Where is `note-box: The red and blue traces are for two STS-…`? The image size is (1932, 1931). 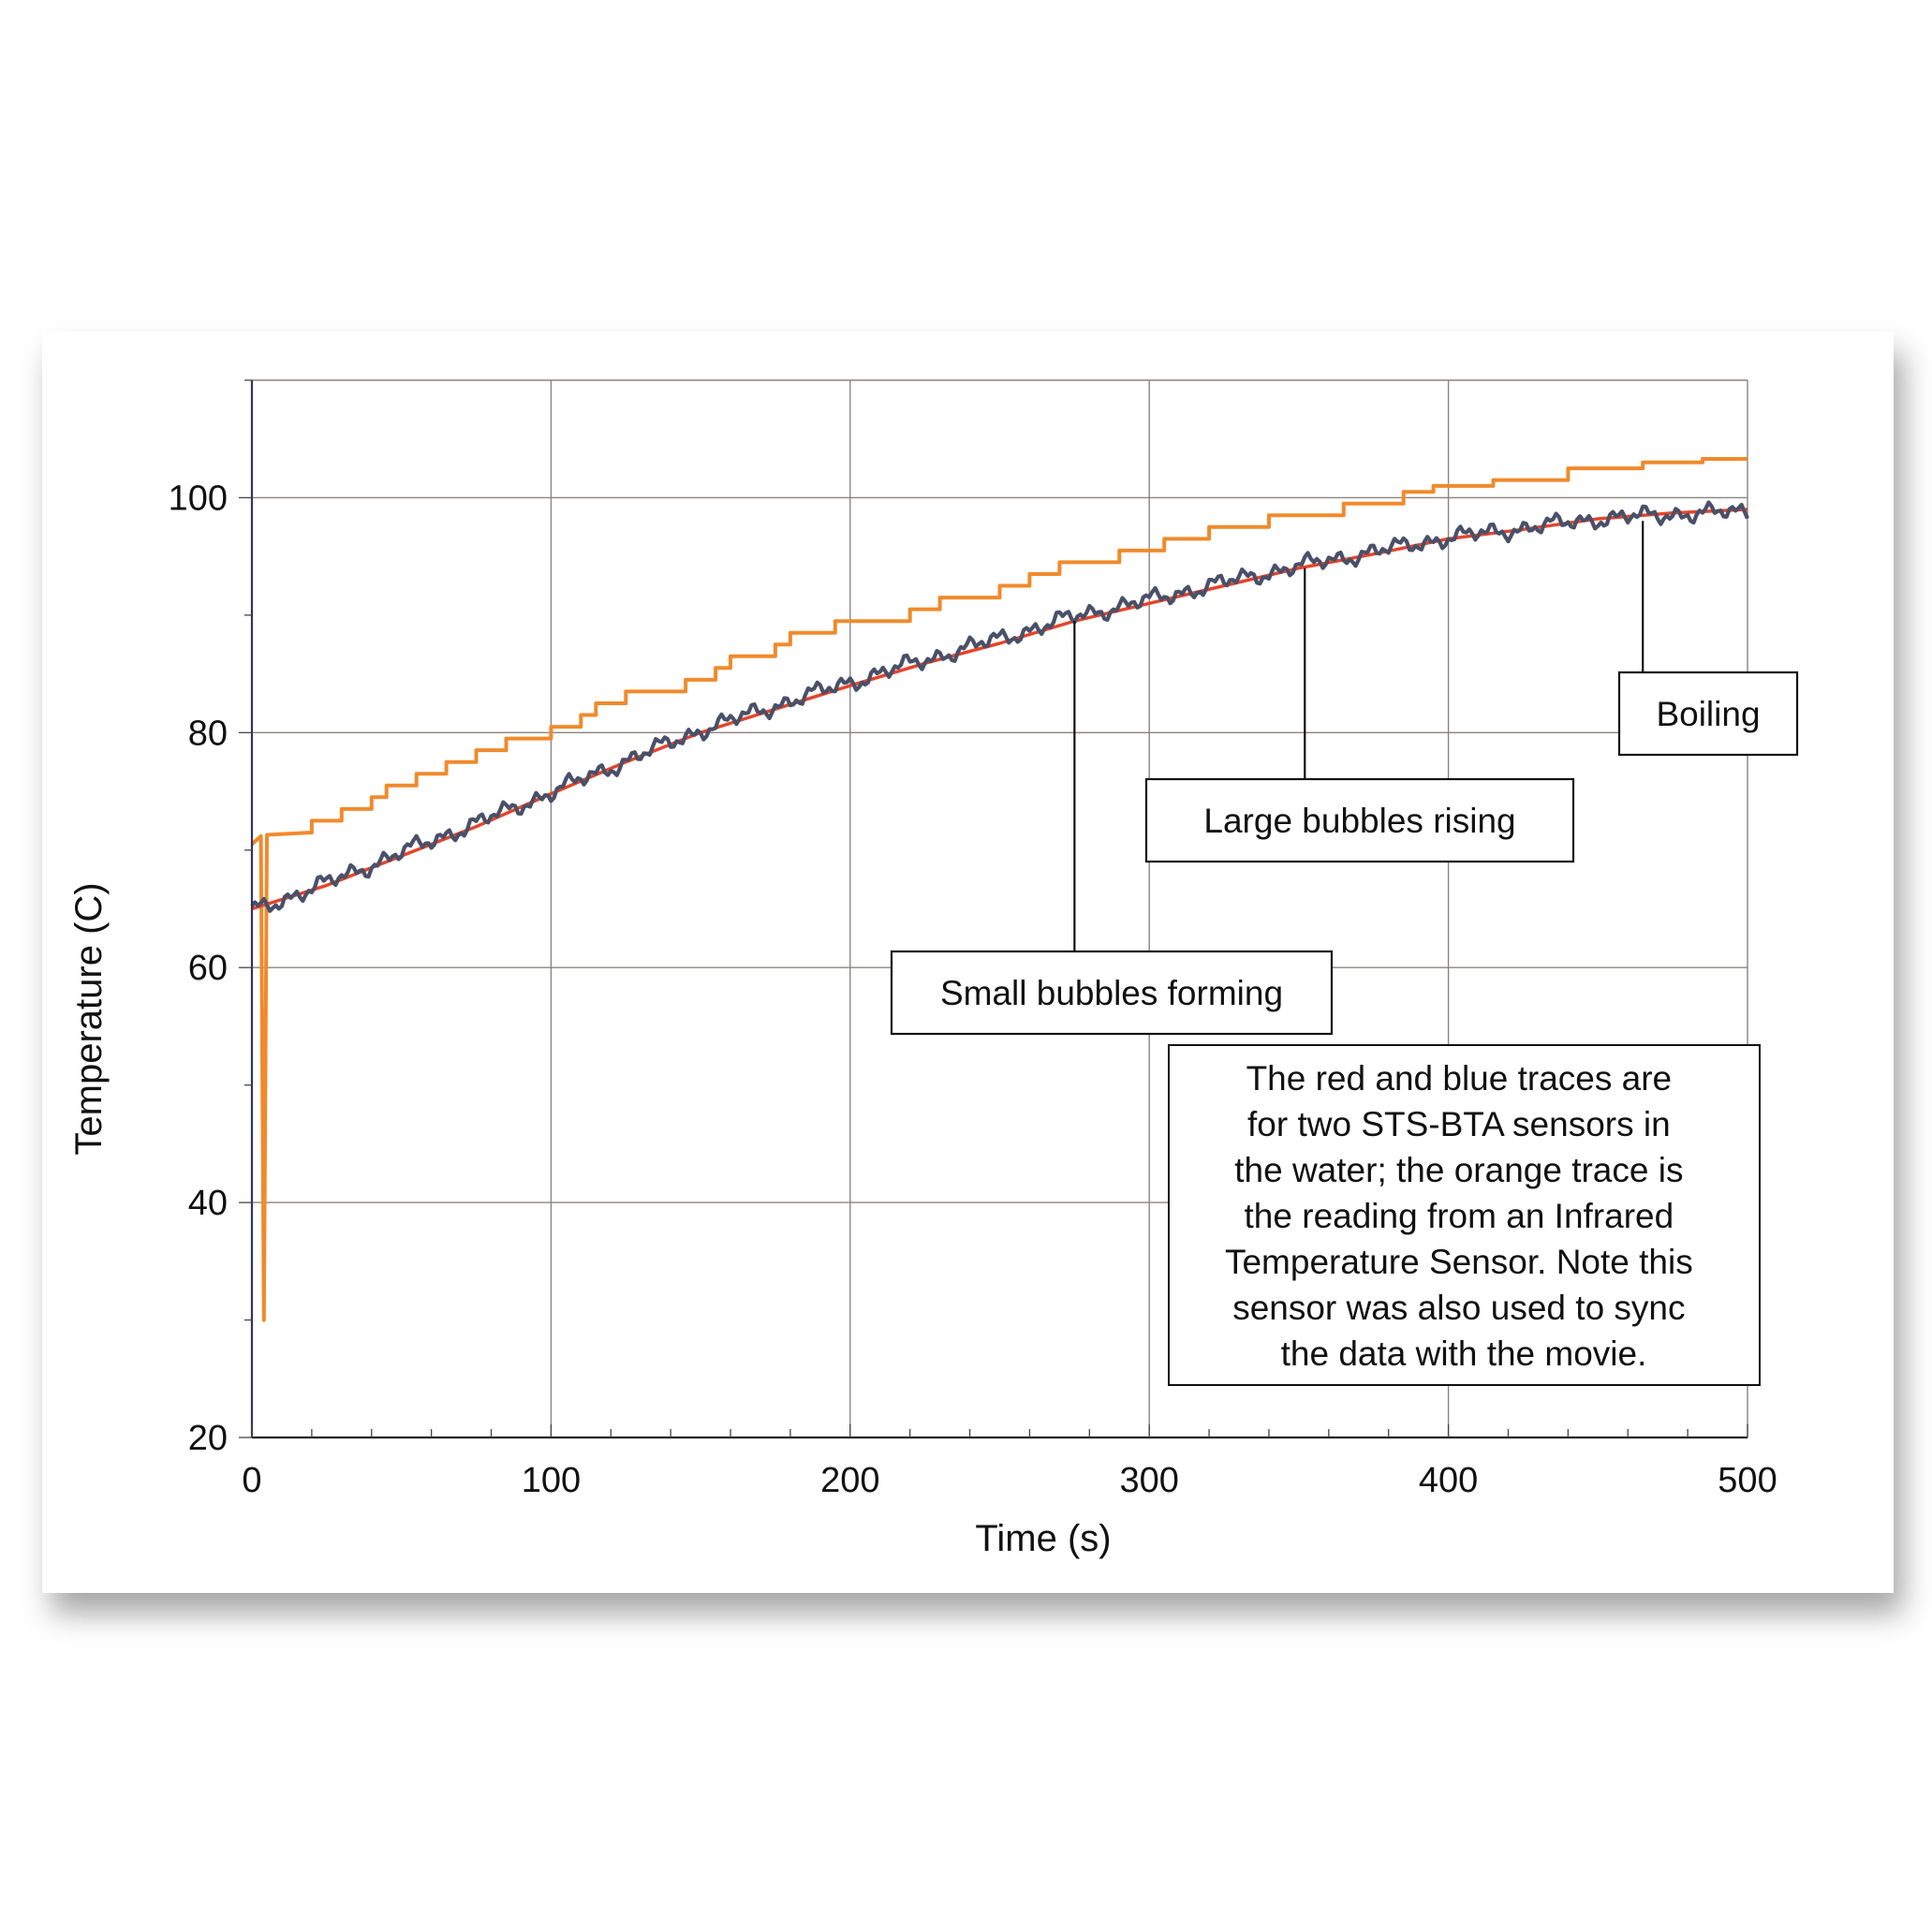
note-box: The red and blue traces are for two STS-… is located at coordinates (1464, 1215).